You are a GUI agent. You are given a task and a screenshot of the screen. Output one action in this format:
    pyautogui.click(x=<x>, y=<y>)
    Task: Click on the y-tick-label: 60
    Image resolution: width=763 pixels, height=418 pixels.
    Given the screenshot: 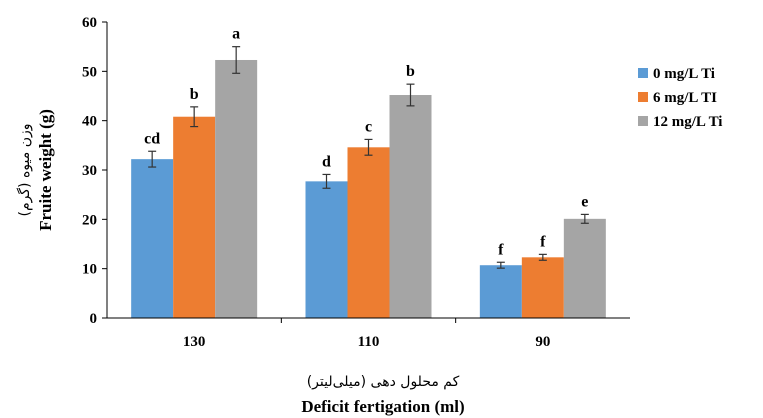 What is the action you would take?
    pyautogui.click(x=89, y=23)
    